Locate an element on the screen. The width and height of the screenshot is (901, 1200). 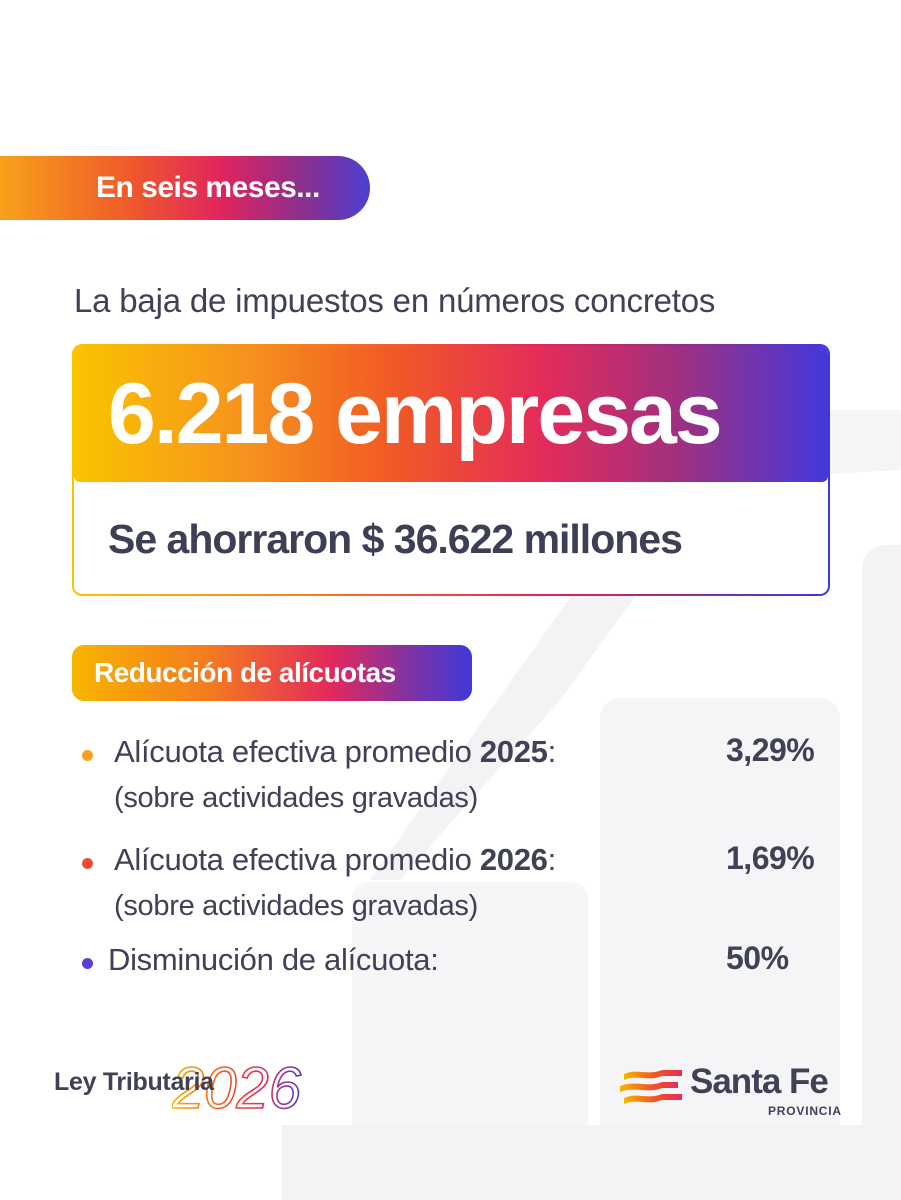
year-graphic: 2026 is located at coordinates (237, 1086).